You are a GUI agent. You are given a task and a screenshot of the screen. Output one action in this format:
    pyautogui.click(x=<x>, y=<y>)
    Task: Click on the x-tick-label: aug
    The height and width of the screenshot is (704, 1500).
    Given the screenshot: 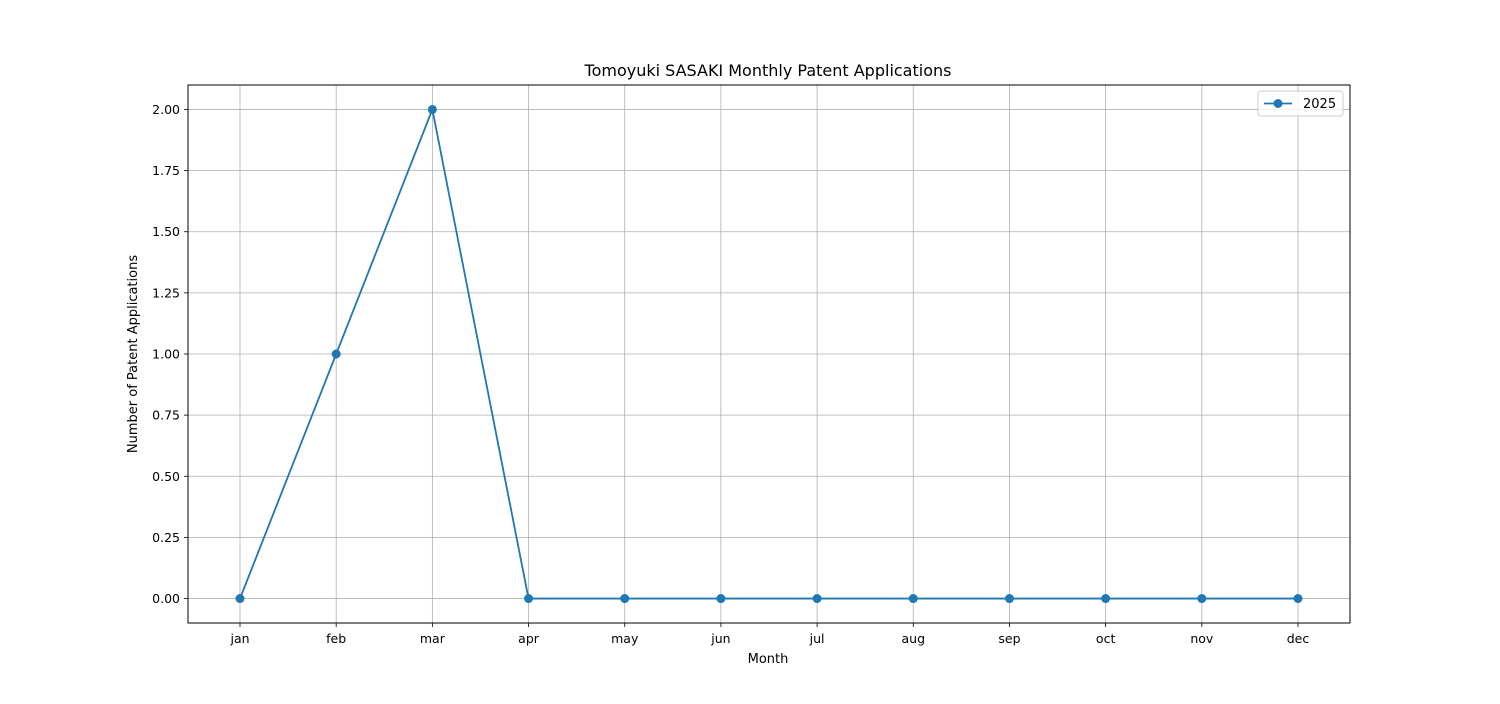 What is the action you would take?
    pyautogui.click(x=914, y=638)
    